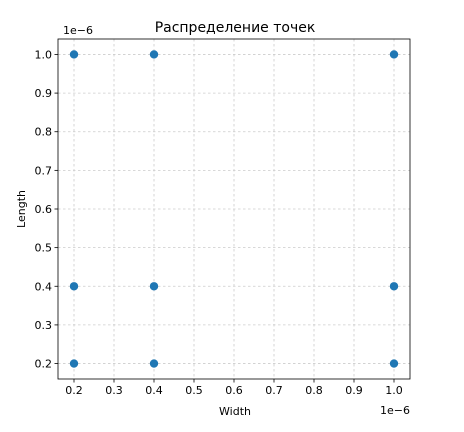  What do you see at coordinates (154, 390) in the screenshot?
I see `x-tick-label: 0.4` at bounding box center [154, 390].